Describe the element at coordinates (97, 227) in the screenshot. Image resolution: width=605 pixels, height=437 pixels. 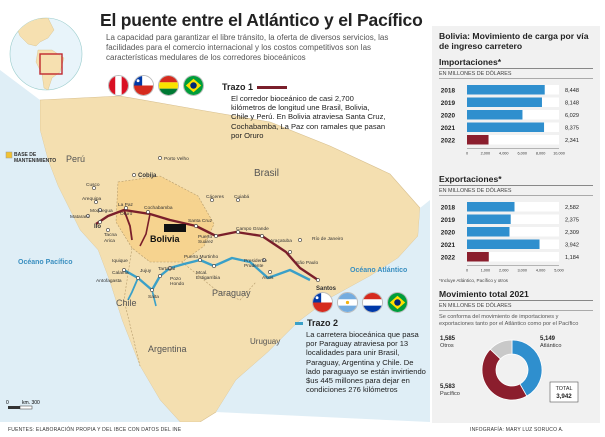
I see `svg-text: Ilo` at that location.